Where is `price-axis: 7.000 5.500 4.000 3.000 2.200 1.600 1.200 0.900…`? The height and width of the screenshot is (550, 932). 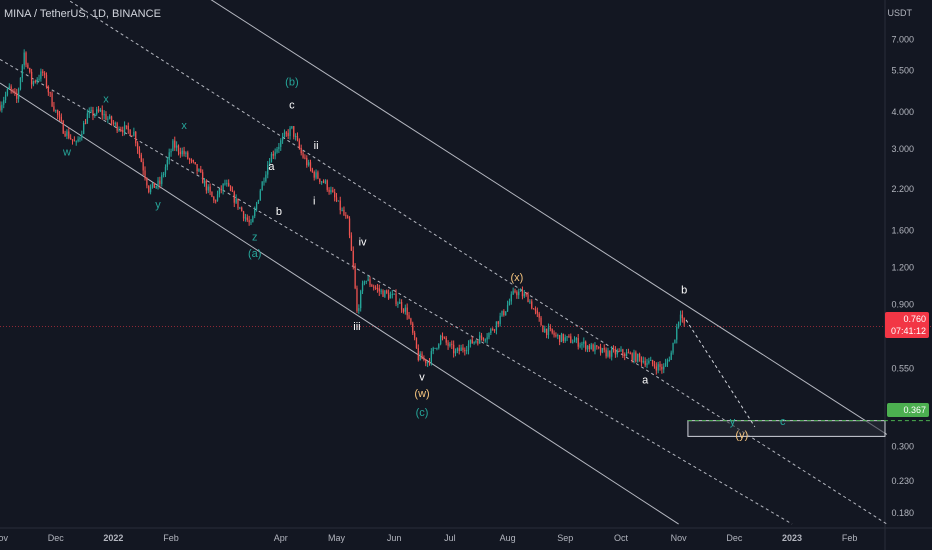
price-axis: 7.000 5.500 4.000 3.000 2.200 1.600 1.200 0.900… is located at coordinates (902, 275).